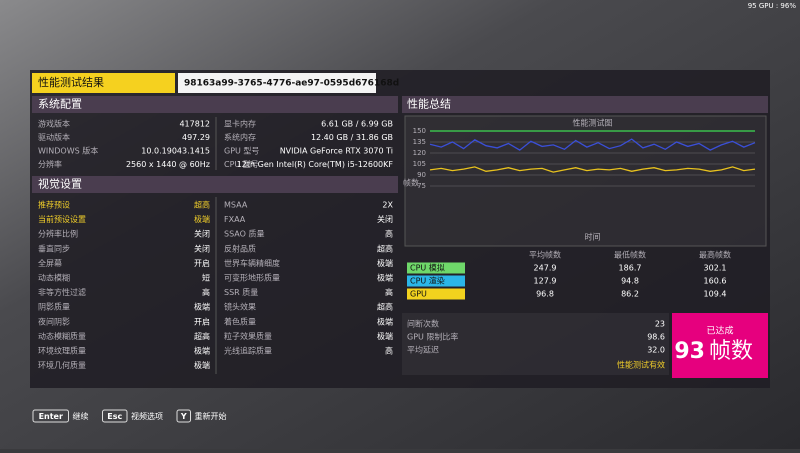 Image resolution: width=800 pixels, height=453 pixels. Describe the element at coordinates (535, 344) in the screenshot. I see `stats-box` at that location.